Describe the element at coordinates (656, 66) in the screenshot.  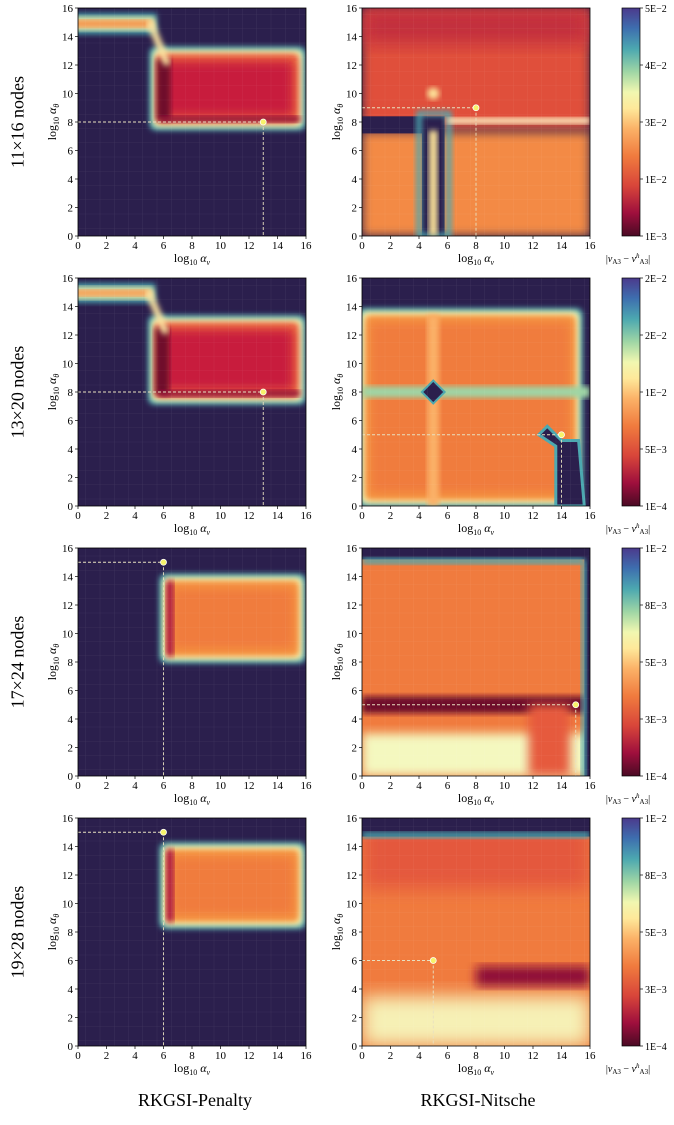
I see `colorbar-tick-label: 4E−2` at that location.